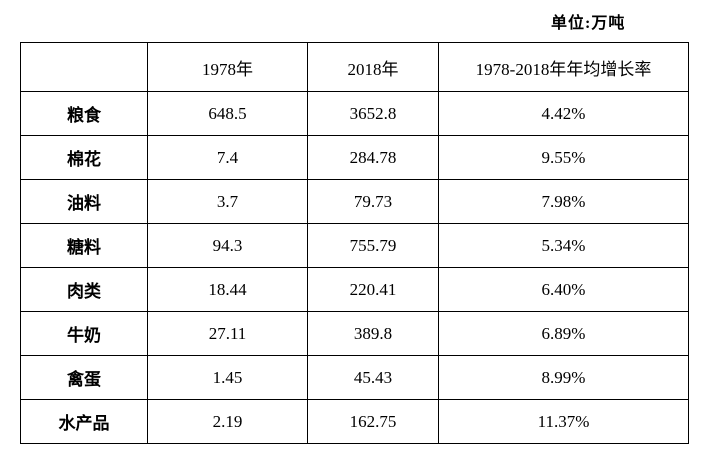  I want to click on value-1978-cell: 18.44, so click(227, 289).